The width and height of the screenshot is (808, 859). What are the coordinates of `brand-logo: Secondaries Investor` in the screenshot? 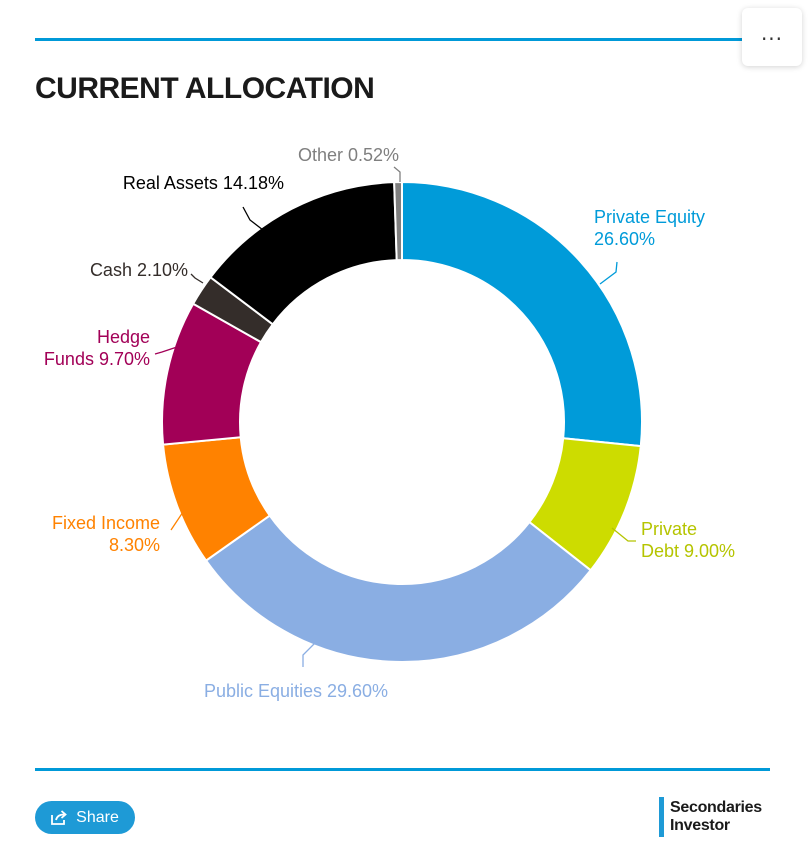 It's located at (710, 817).